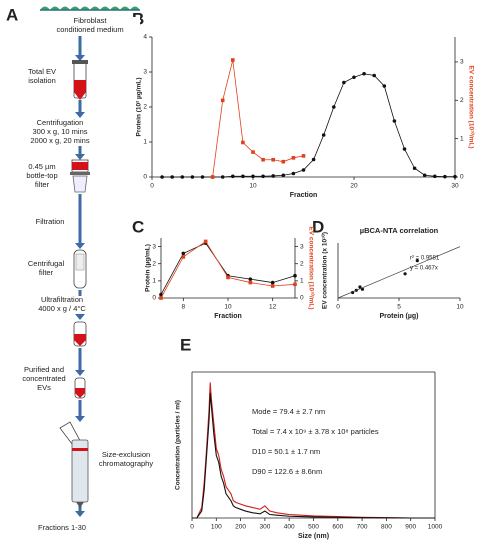 This screenshot has width=500, height=550. I want to click on step-label: Filtration, so click(50, 221).